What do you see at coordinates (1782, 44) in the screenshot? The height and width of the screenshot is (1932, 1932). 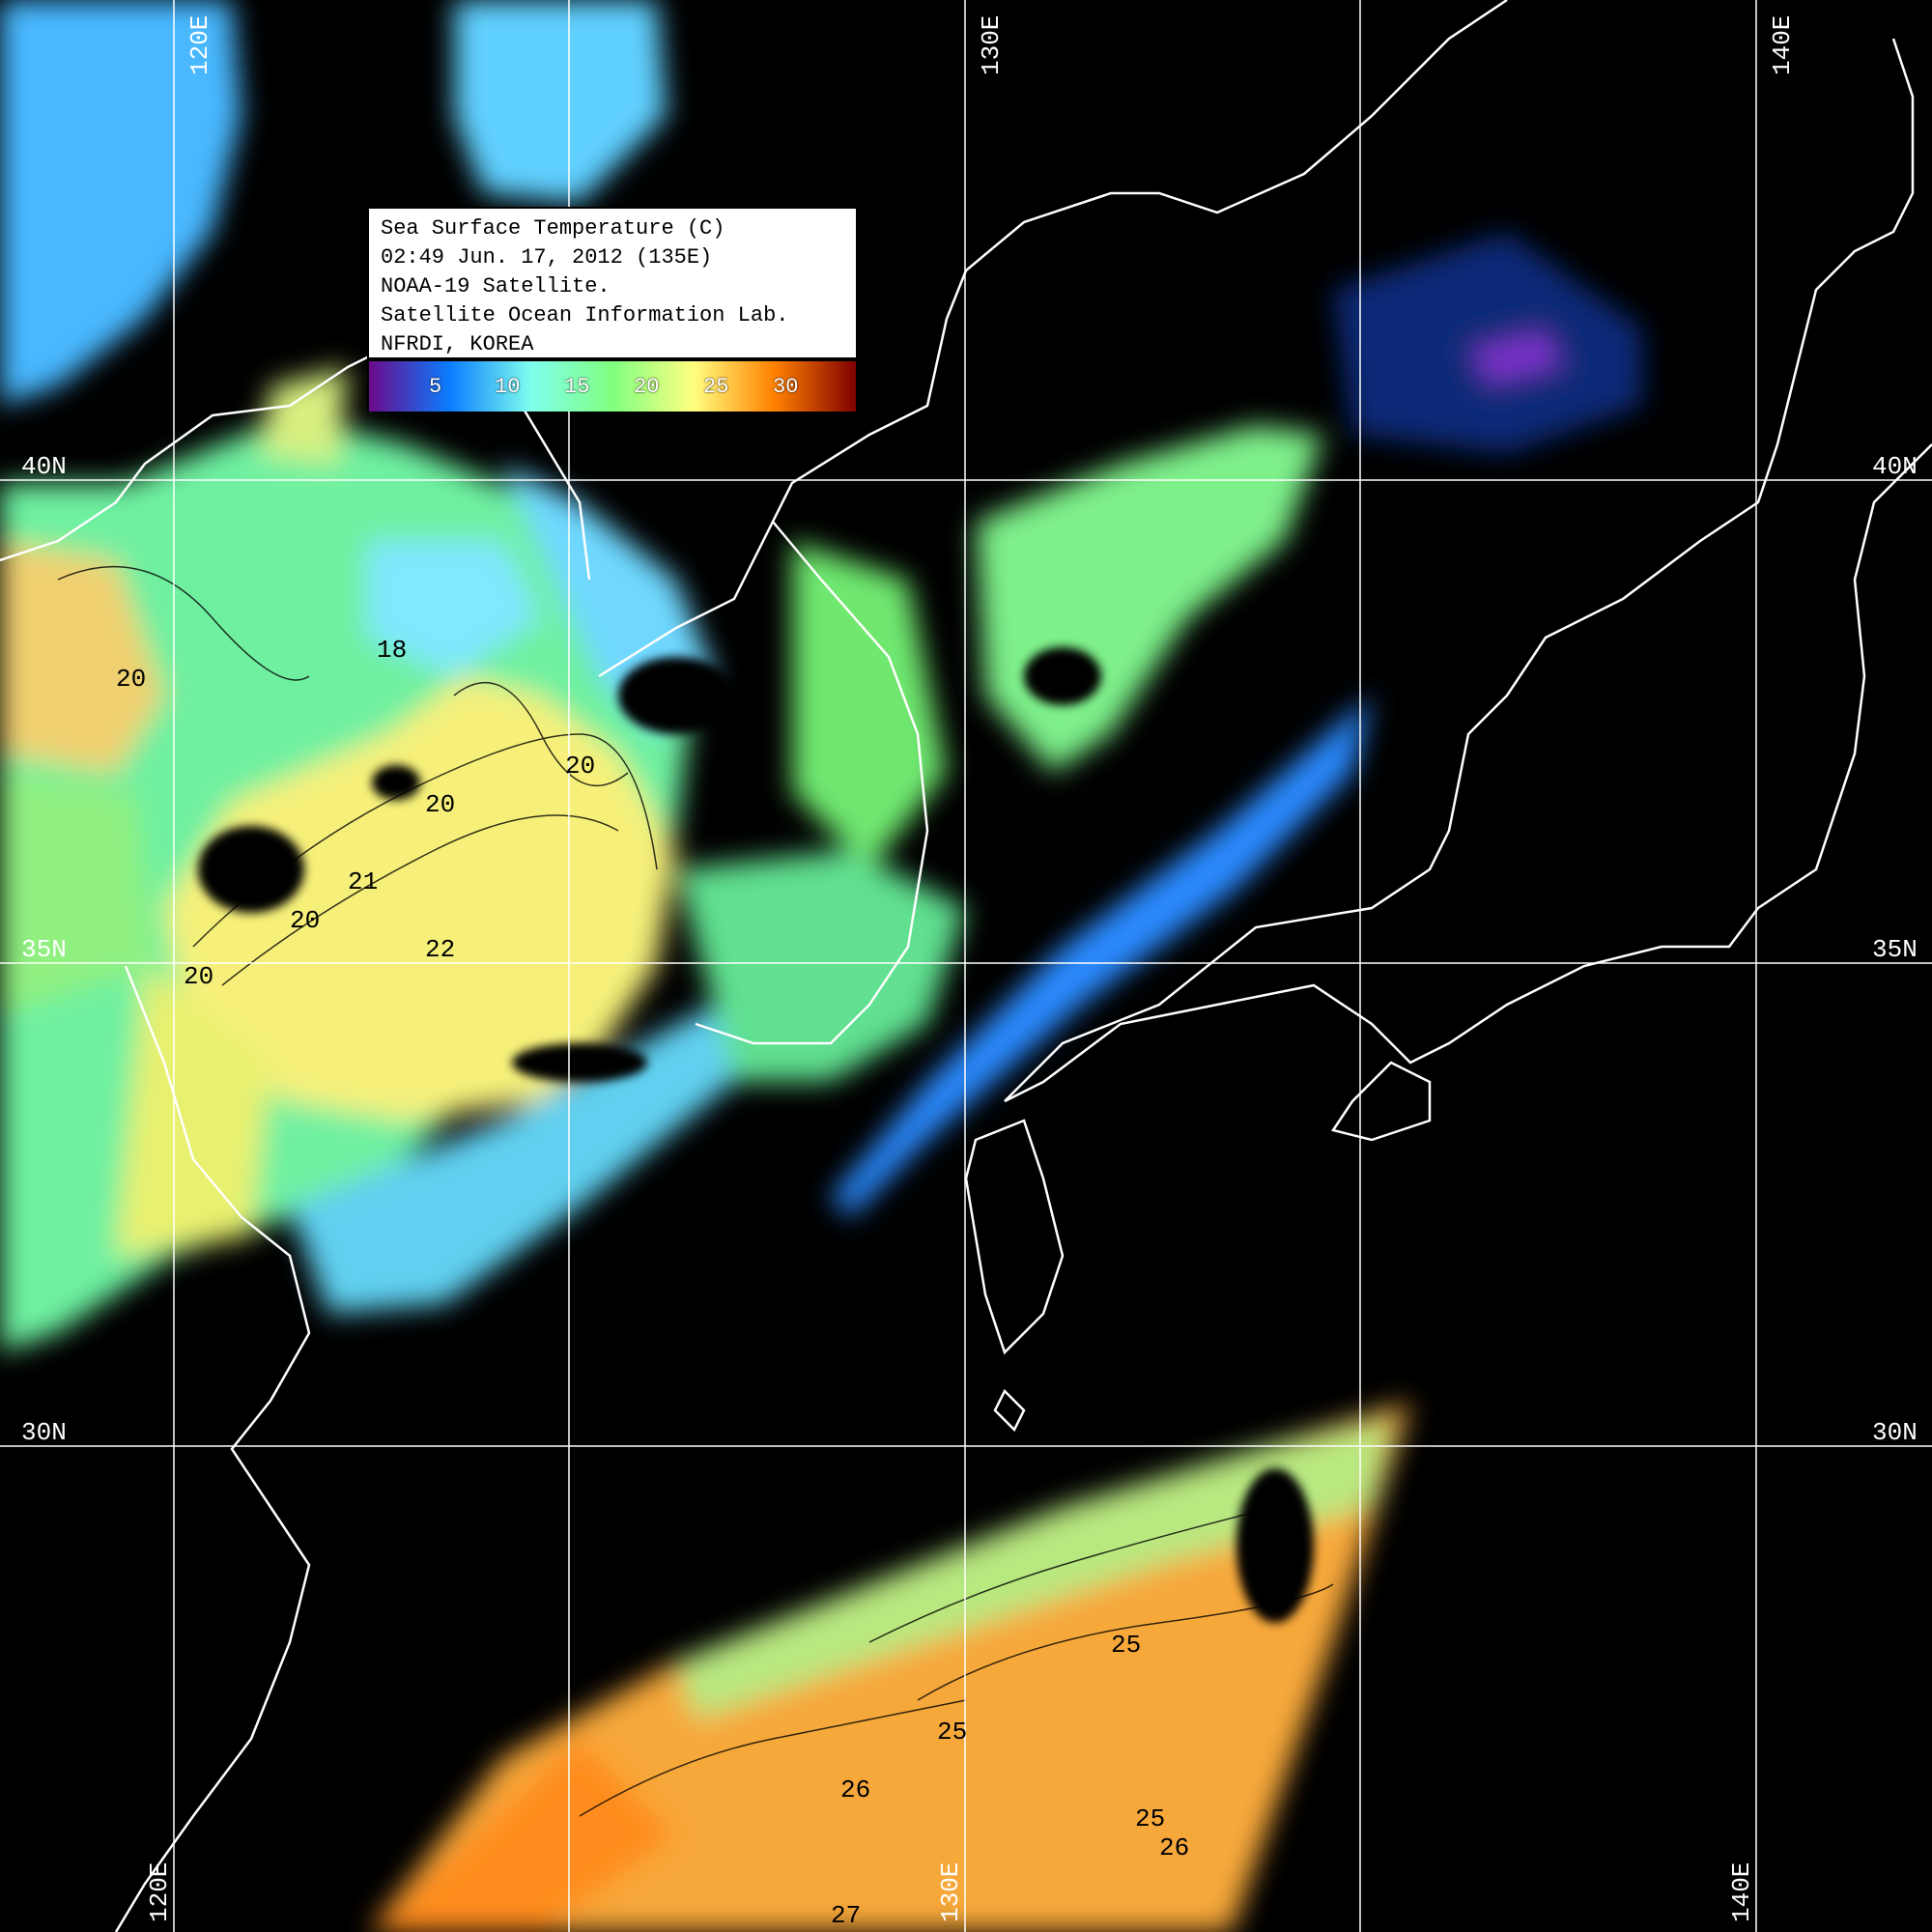 I see `lon-label-top-140e: 140E` at bounding box center [1782, 44].